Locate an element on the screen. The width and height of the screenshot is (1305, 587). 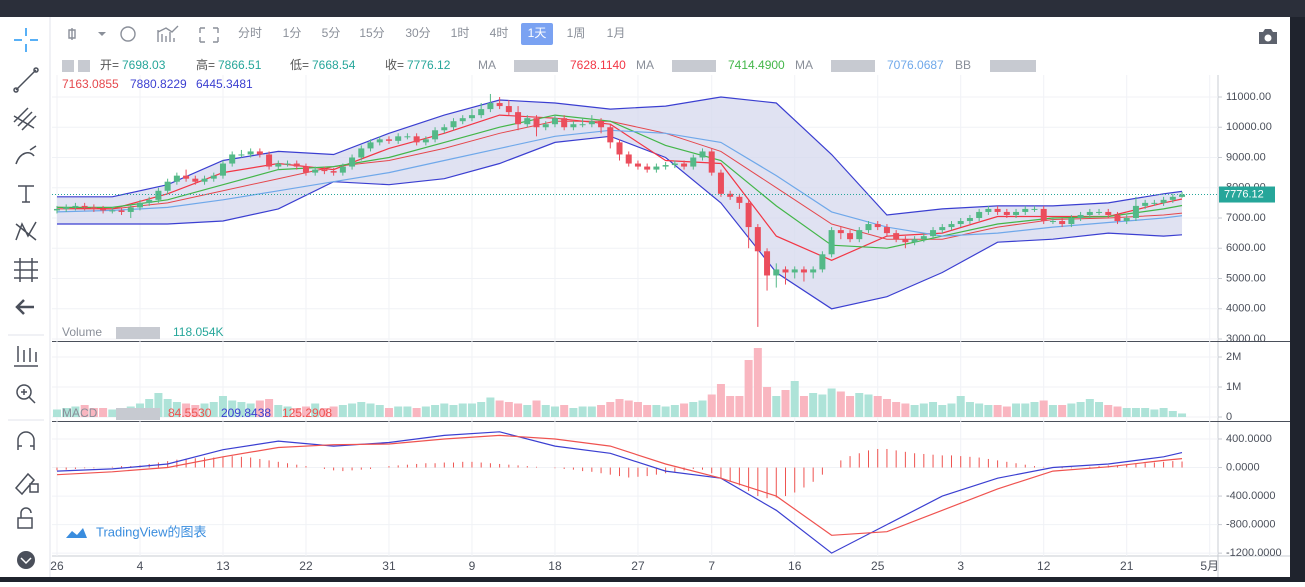
top-bar is located at coordinates (652, 8).